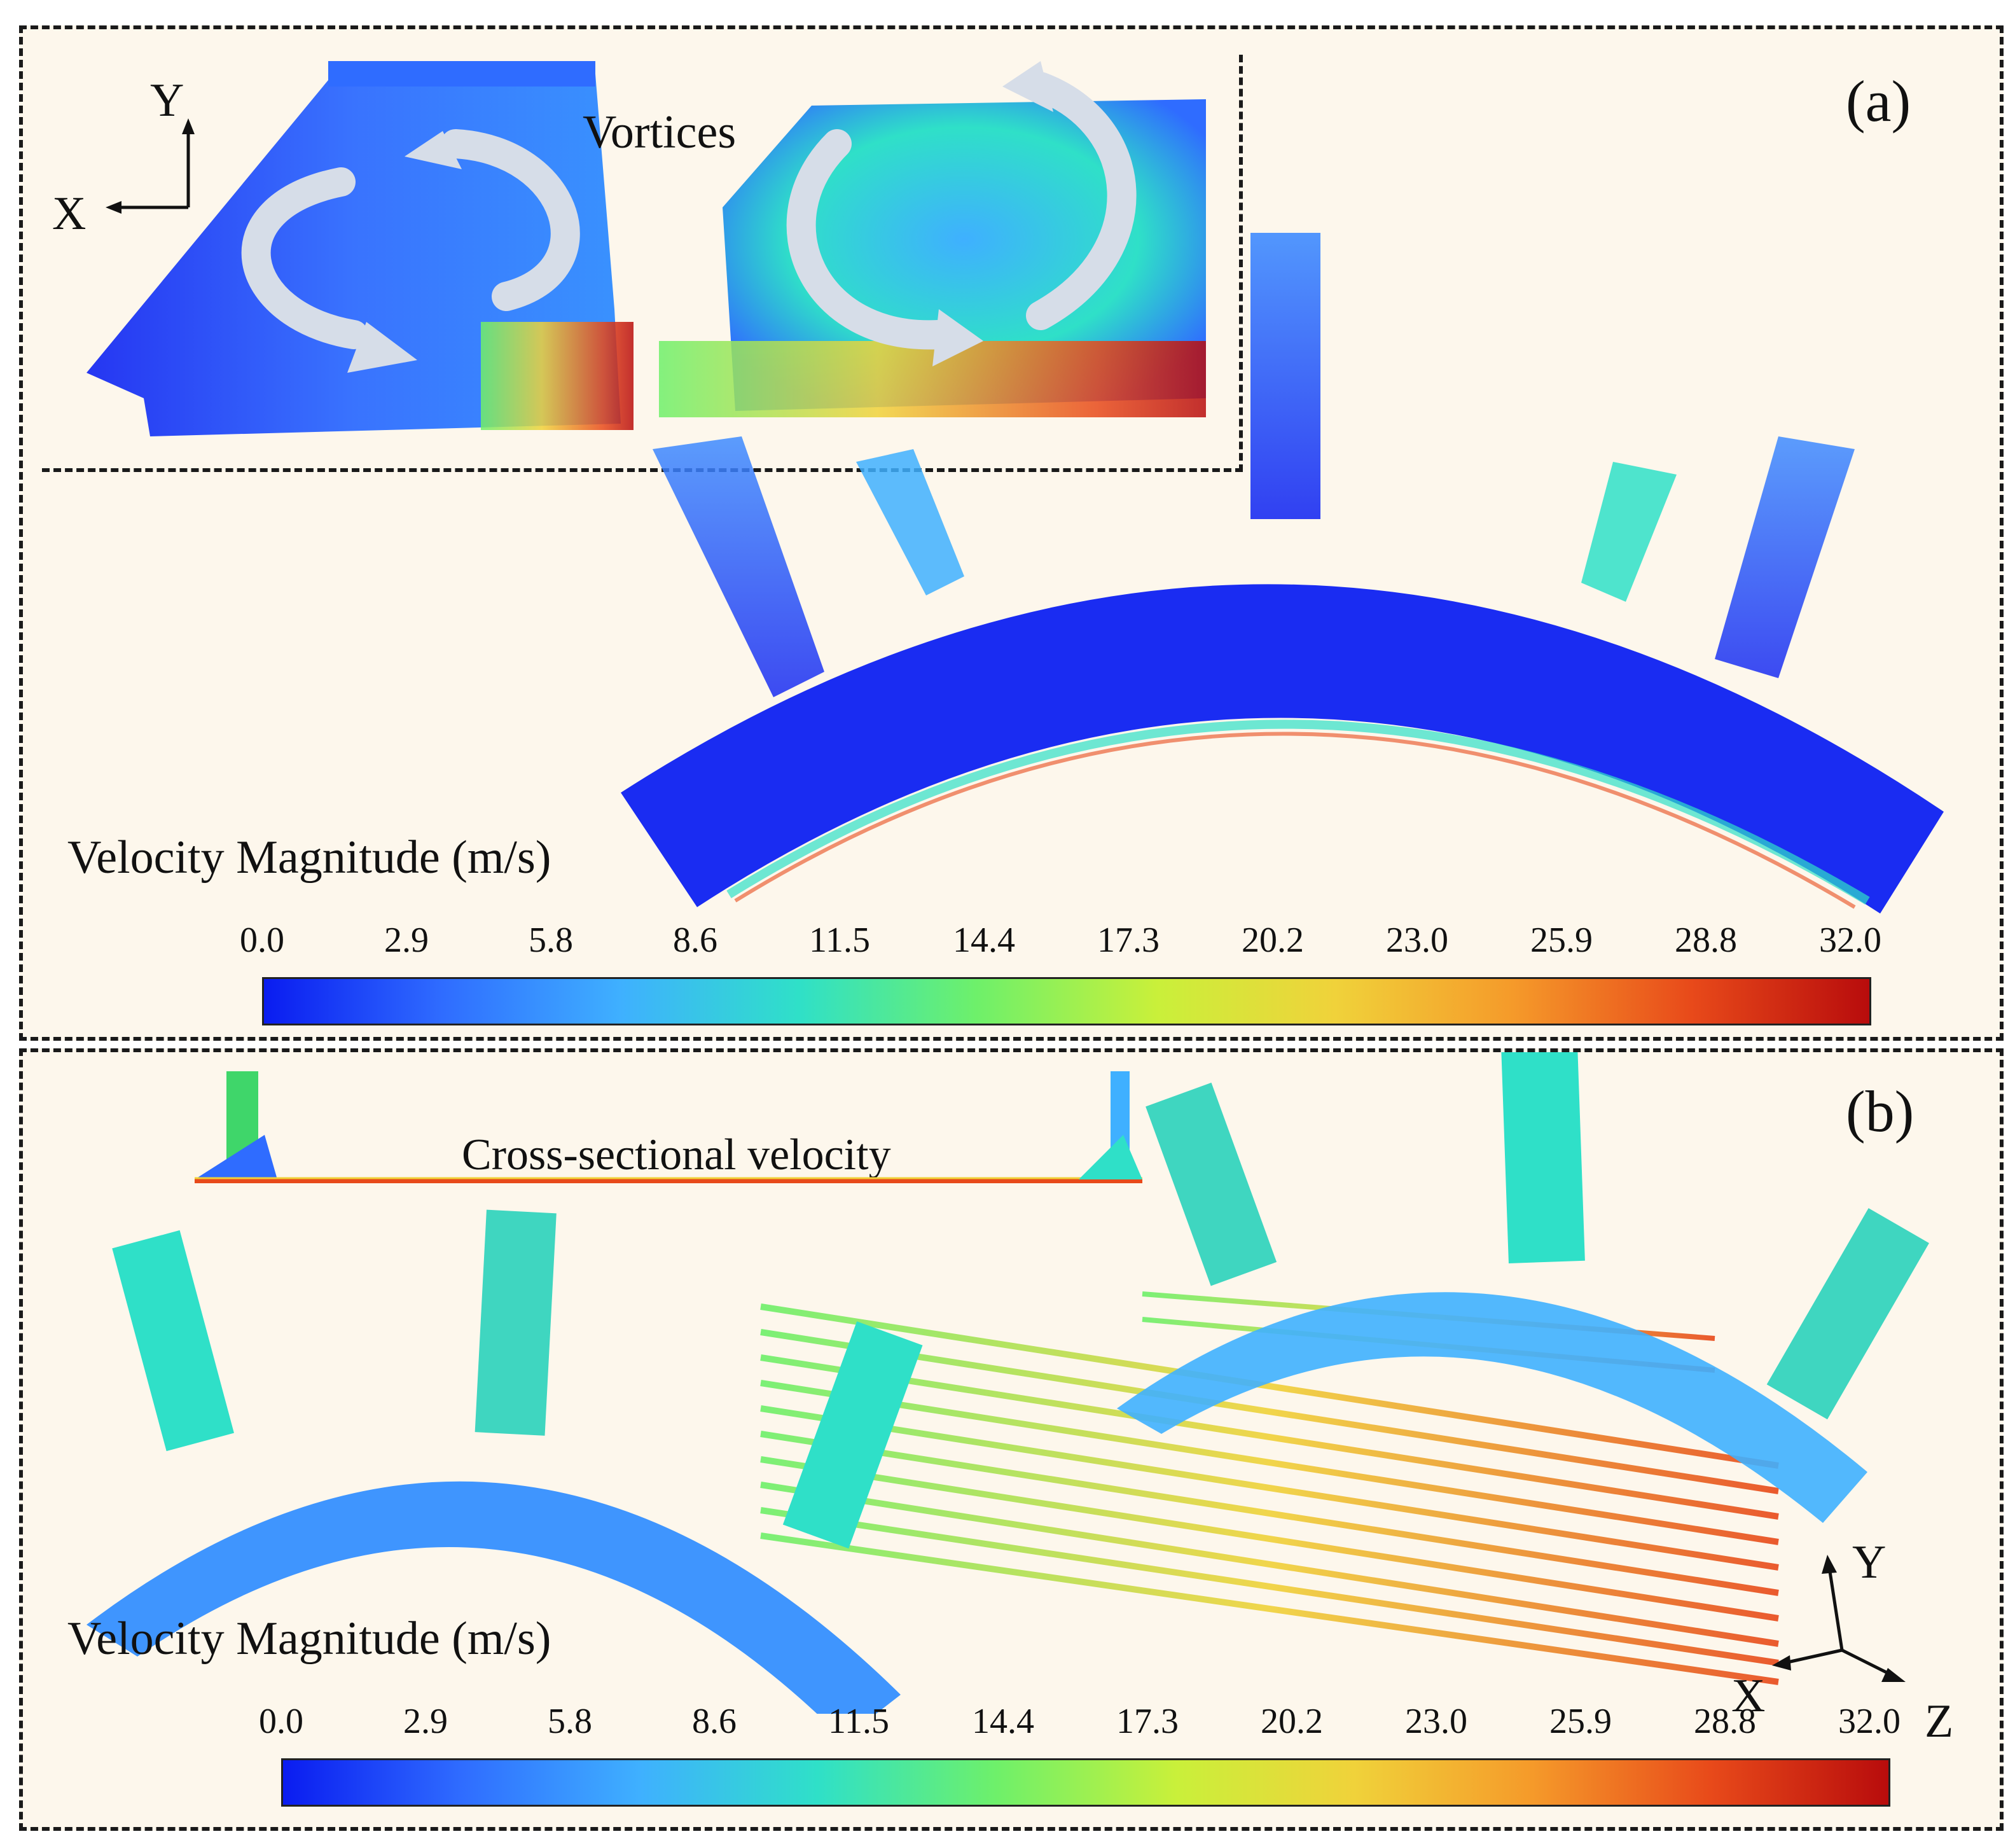  What do you see at coordinates (281, 1721) in the screenshot?
I see `colorbar-b-tick: 0.0` at bounding box center [281, 1721].